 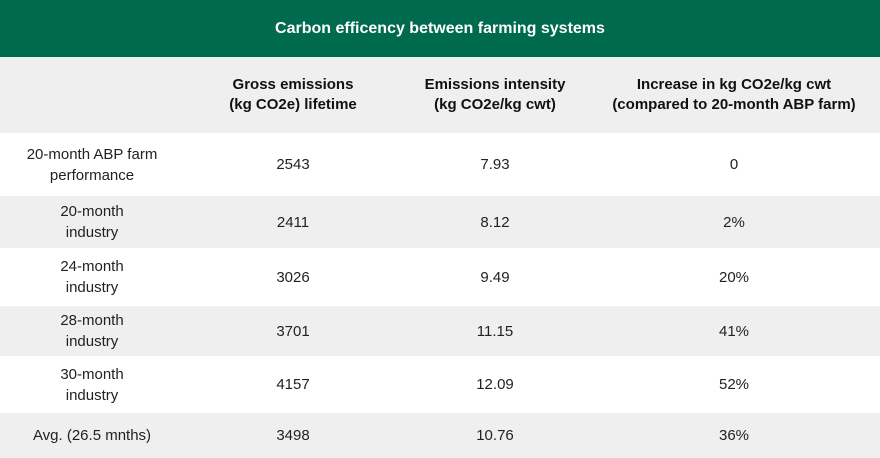 I want to click on increase-cell: 52%, so click(x=734, y=384).